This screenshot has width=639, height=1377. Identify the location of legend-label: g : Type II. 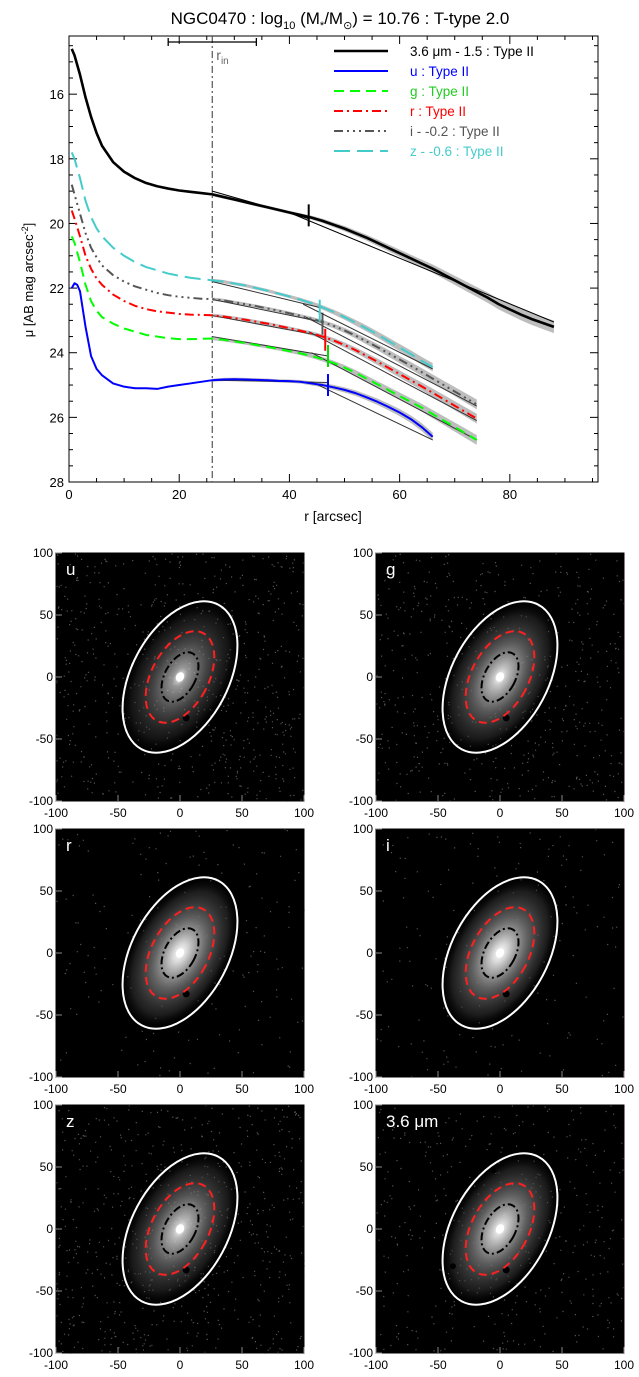
(439, 91).